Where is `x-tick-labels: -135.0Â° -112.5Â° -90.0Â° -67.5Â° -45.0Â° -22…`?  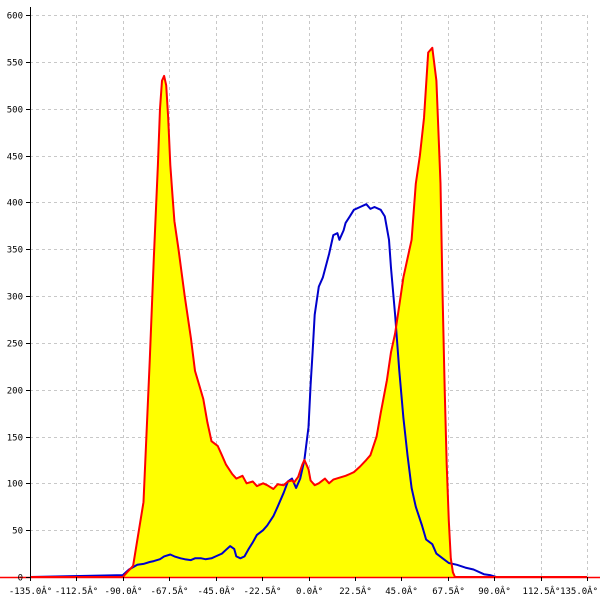 x-tick-labels: -135.0Â° -112.5Â° -90.0Â° -67.5Â° -45.0Â° -22… is located at coordinates (303, 591).